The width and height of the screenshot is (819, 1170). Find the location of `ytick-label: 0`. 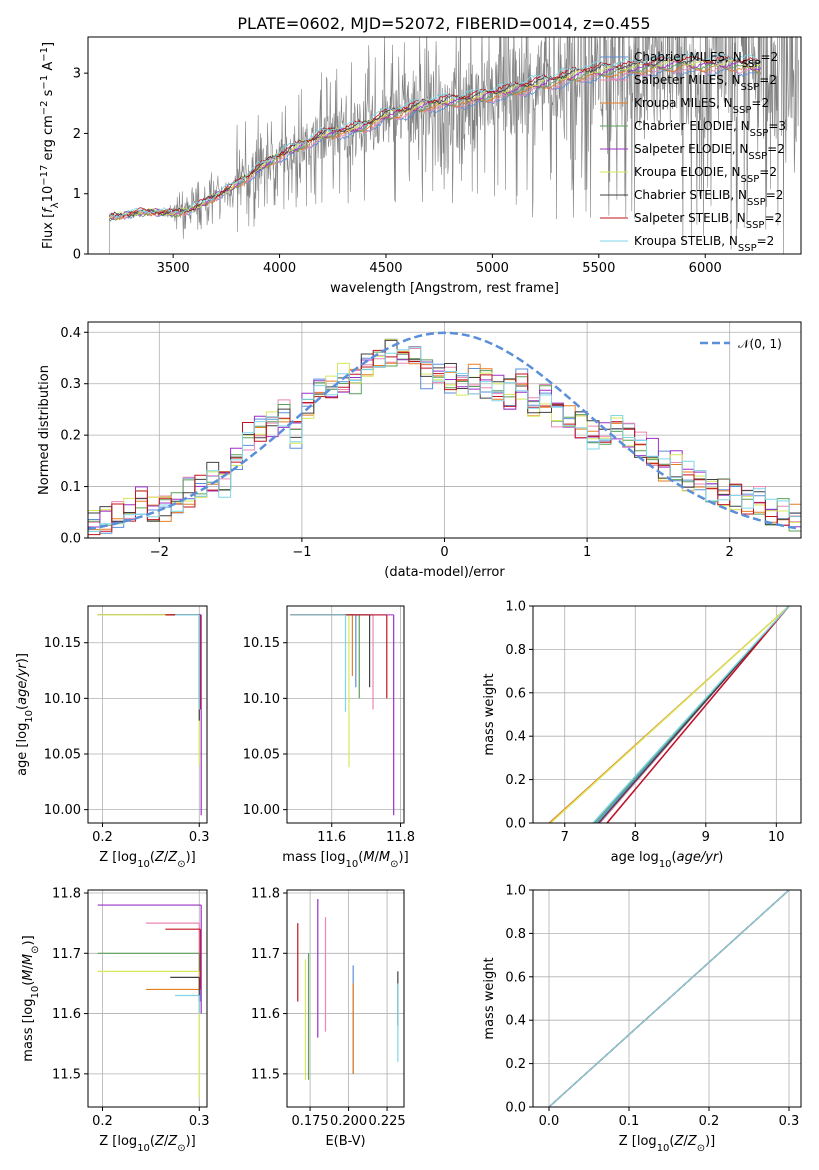

ytick-label: 0 is located at coordinates (77, 255).